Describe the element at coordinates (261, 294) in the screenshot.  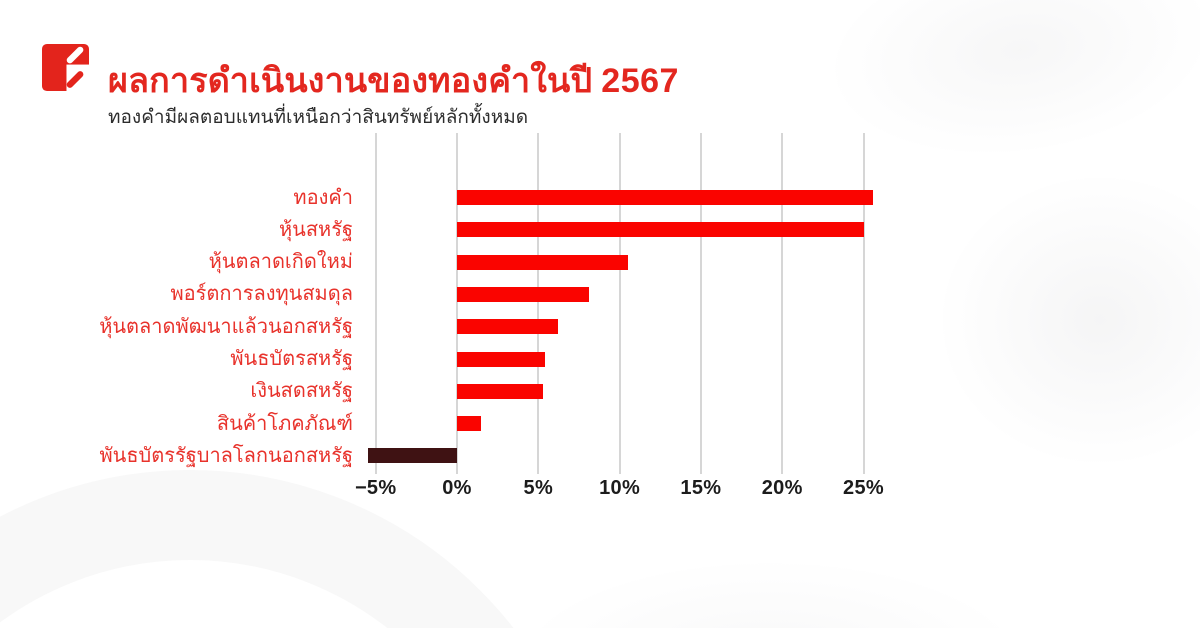
I see `category-label: พอร์ตการลงทุนสมดุล` at that location.